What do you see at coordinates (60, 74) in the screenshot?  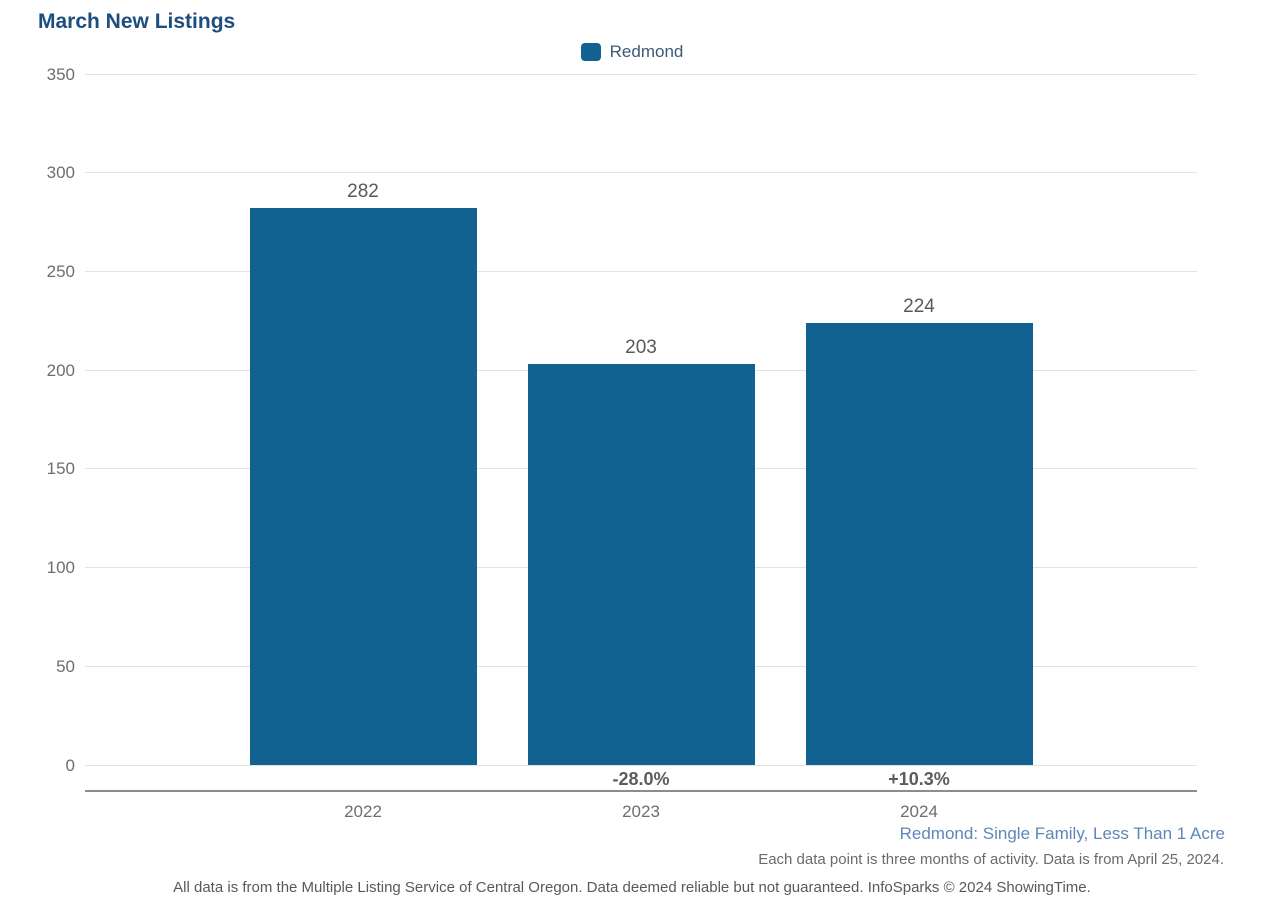 I see `y-axis-label-350: 350` at bounding box center [60, 74].